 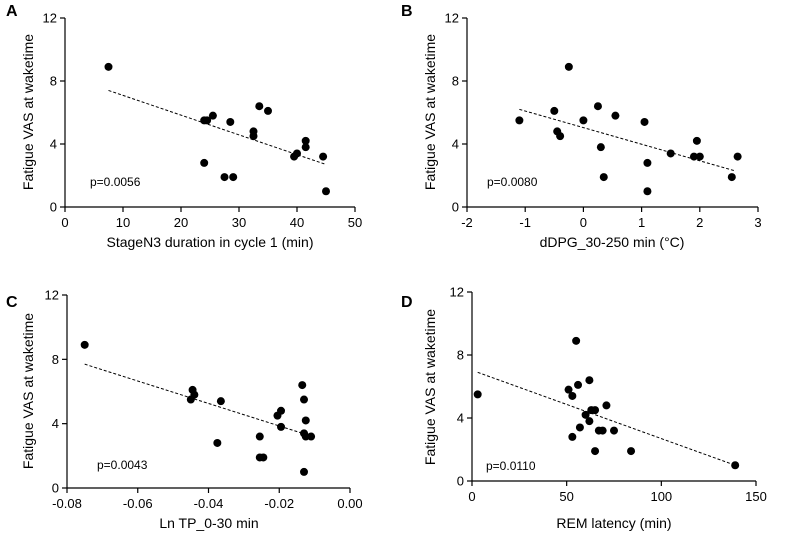 I want to click on panel-a-trend-line, so click(x=217, y=127).